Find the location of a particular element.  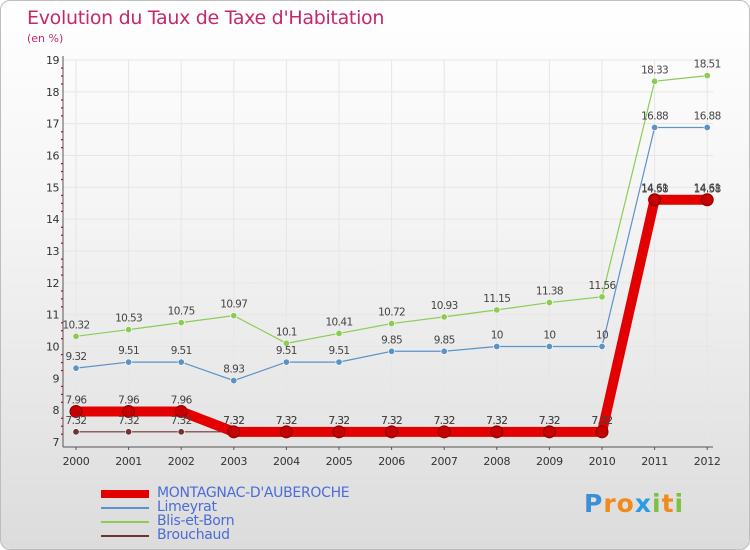

x-tick-label: 2000 is located at coordinates (76, 461).